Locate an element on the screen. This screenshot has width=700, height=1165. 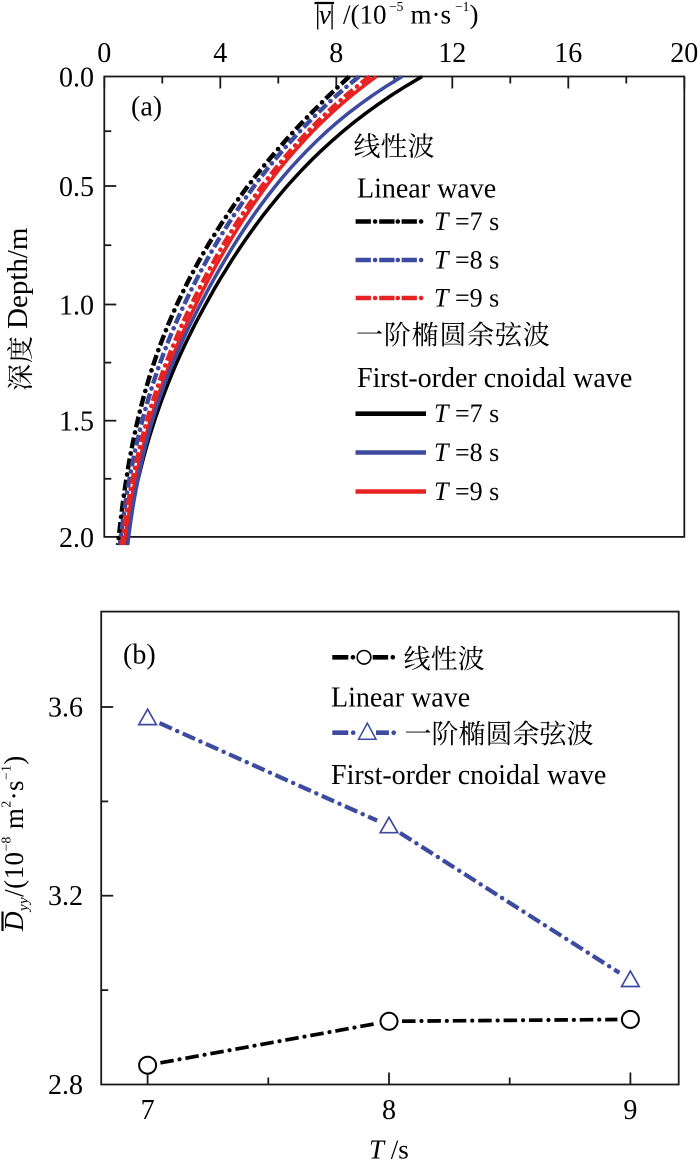
svg-text: 1.0 is located at coordinates (76, 306).